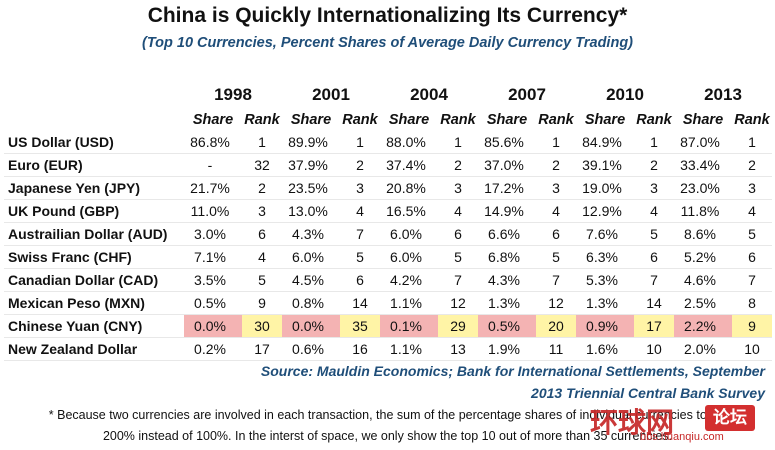 The height and width of the screenshot is (450, 775). Describe the element at coordinates (648, 393) in the screenshot. I see `source-line-2: 2013 Triennial Central Bank Survey` at that location.